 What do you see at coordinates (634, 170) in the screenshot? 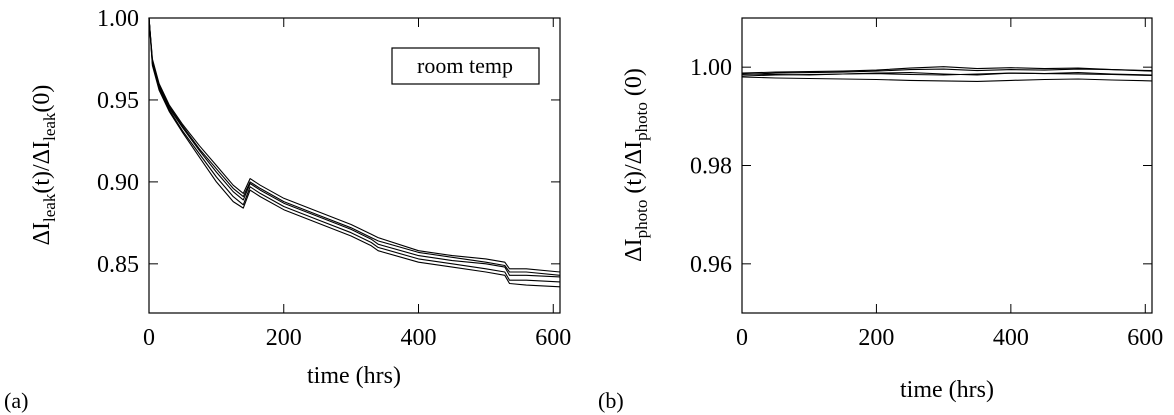
I see `panel-b-y-title-part: (t)/ΔI` at bounding box center [634, 170].